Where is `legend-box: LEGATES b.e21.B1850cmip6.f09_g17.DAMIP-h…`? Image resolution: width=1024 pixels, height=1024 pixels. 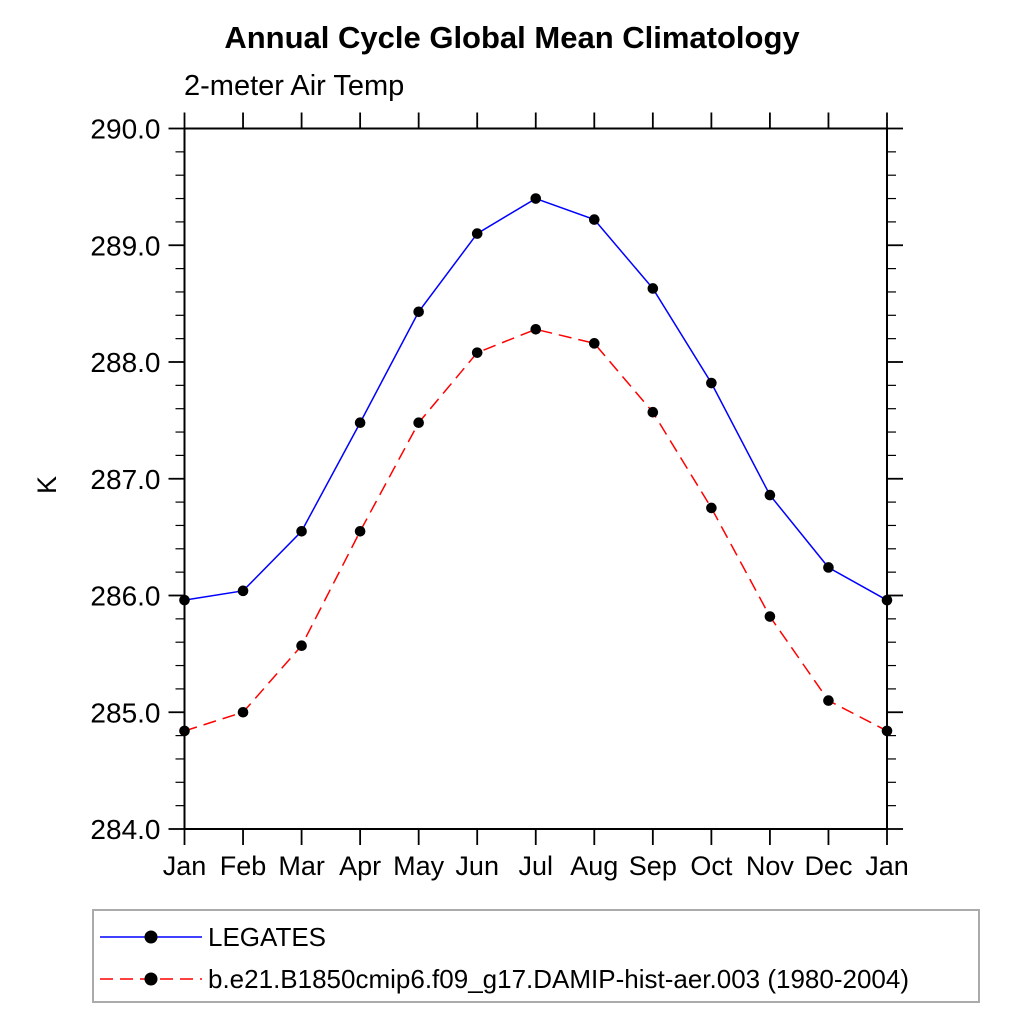
legend-box: LEGATES b.e21.B1850cmip6.f09_g17.DAMIP-h… is located at coordinates (536, 956).